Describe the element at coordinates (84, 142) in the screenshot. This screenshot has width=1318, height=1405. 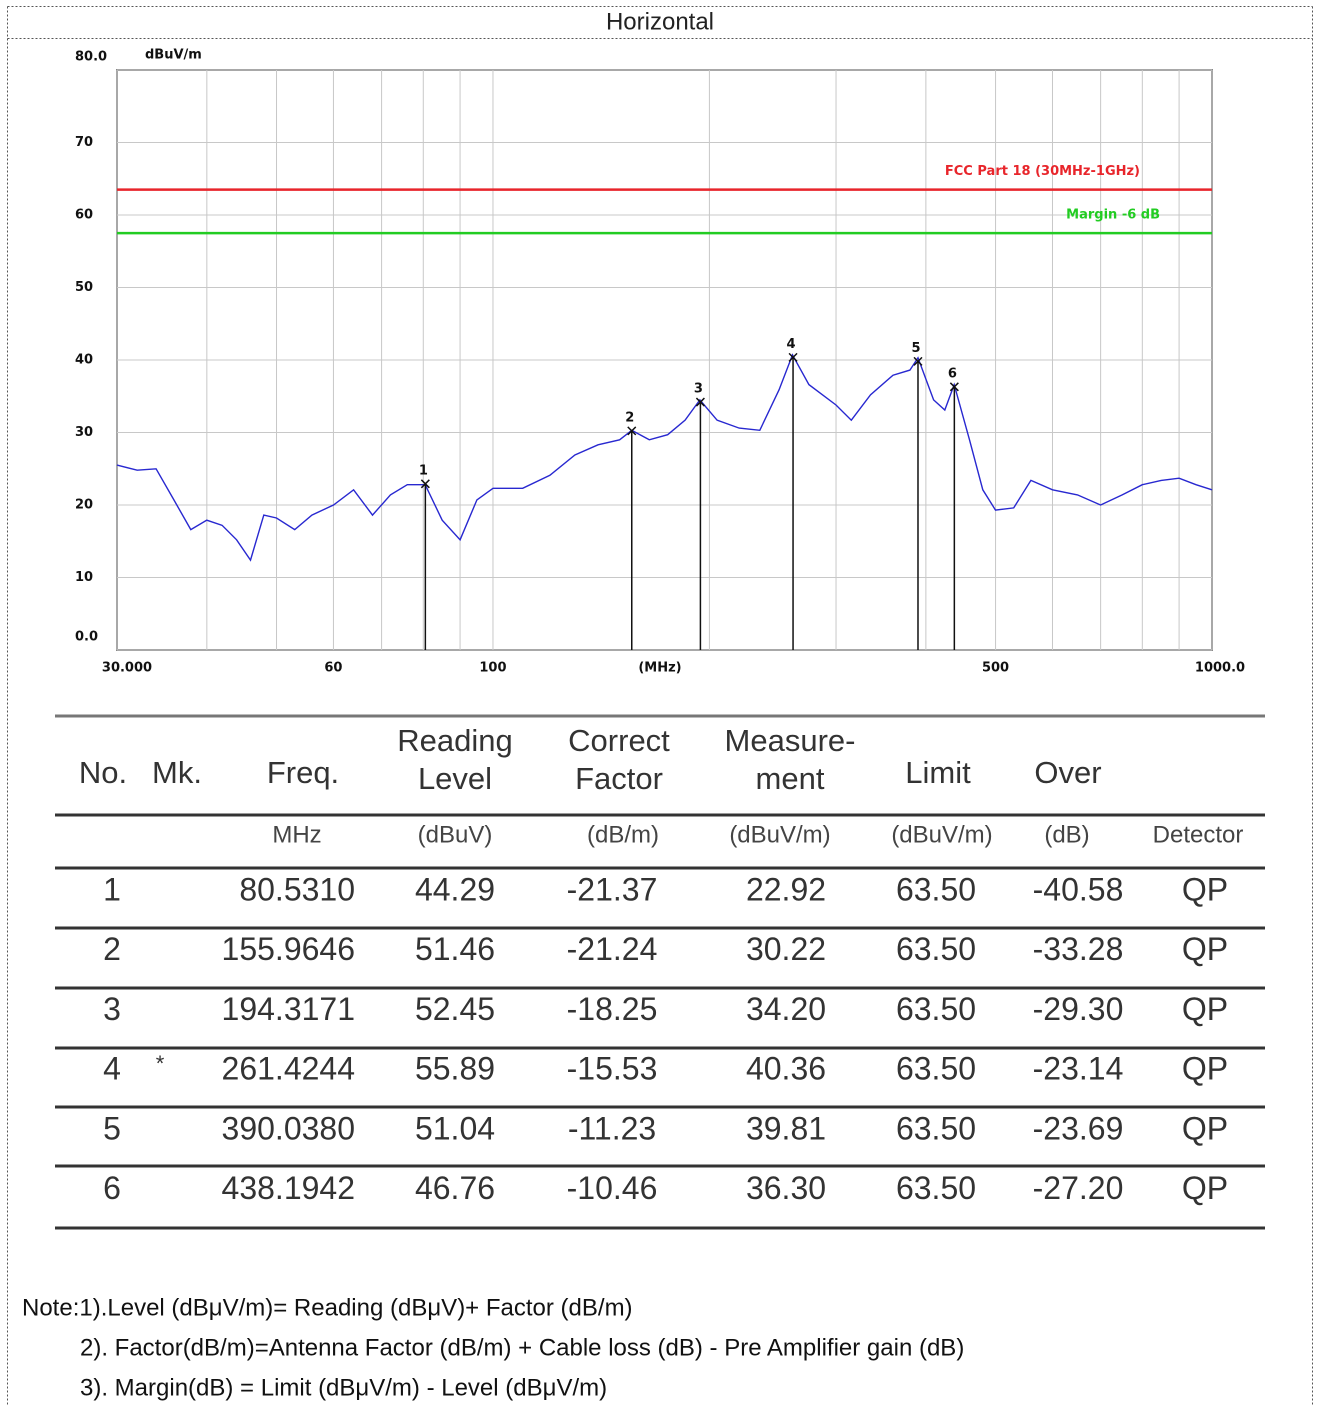
I see `y-tick-label: 70` at that location.